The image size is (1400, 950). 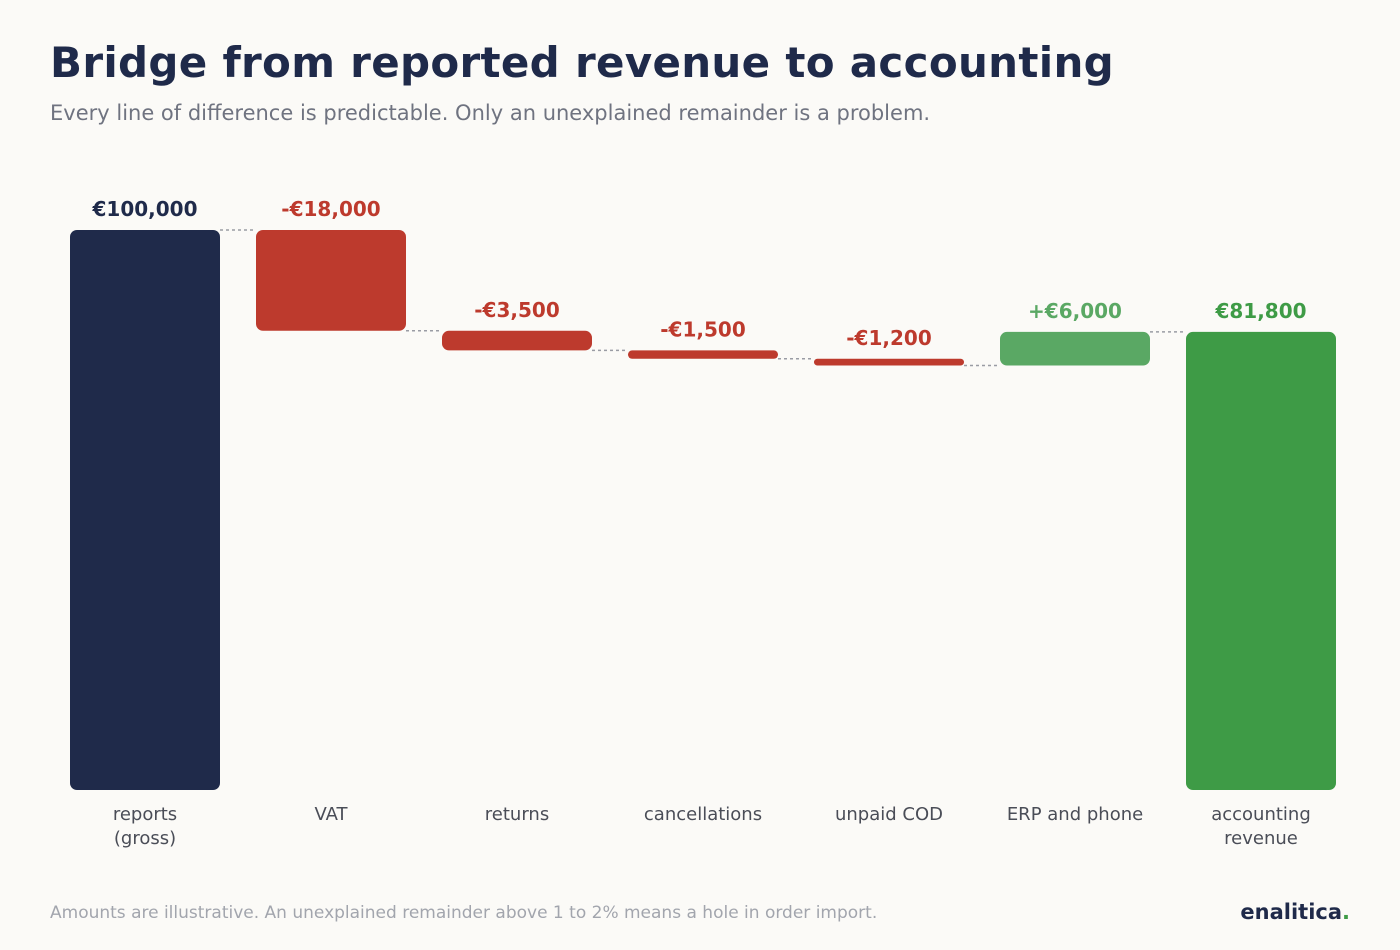 What do you see at coordinates (1260, 311) in the screenshot?
I see `data-label: €81,800` at bounding box center [1260, 311].